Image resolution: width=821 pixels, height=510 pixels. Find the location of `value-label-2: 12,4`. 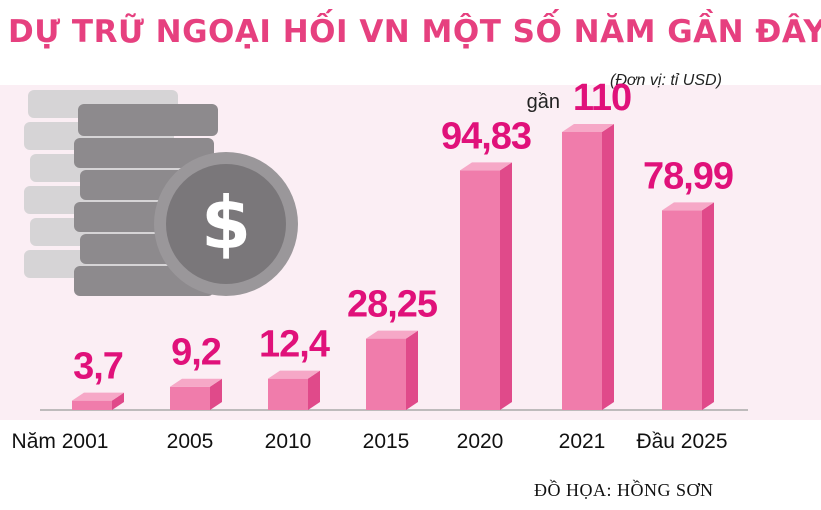

value-label-2: 12,4 is located at coordinates (294, 345).